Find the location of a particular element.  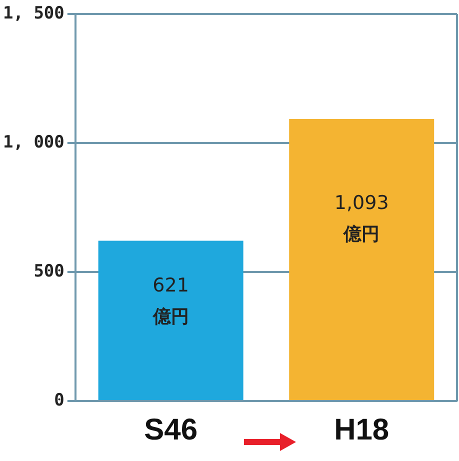

y-tick-label: 0 is located at coordinates (59, 400).